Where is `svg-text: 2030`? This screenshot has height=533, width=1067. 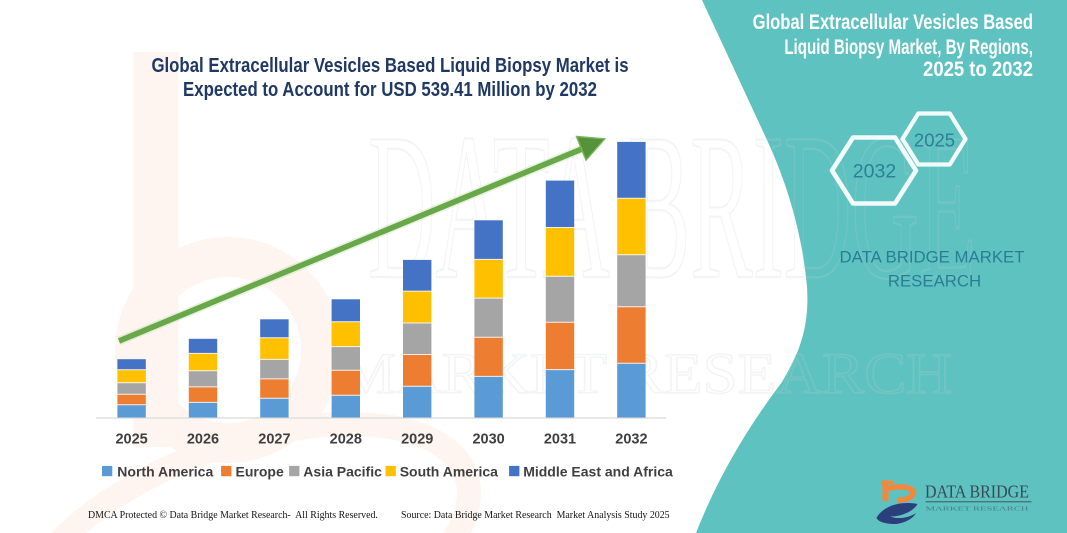
svg-text: 2030 is located at coordinates (488, 440).